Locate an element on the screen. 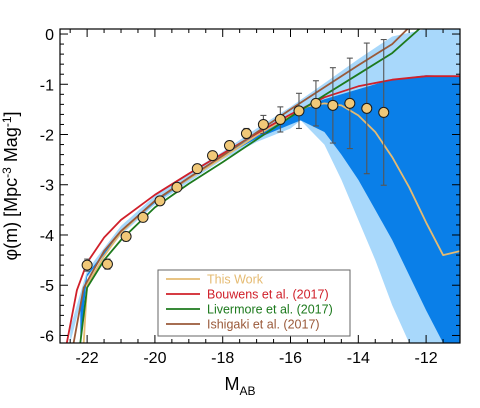 The width and height of the screenshot is (480, 408). y-tick-label: -1 is located at coordinates (47, 85).